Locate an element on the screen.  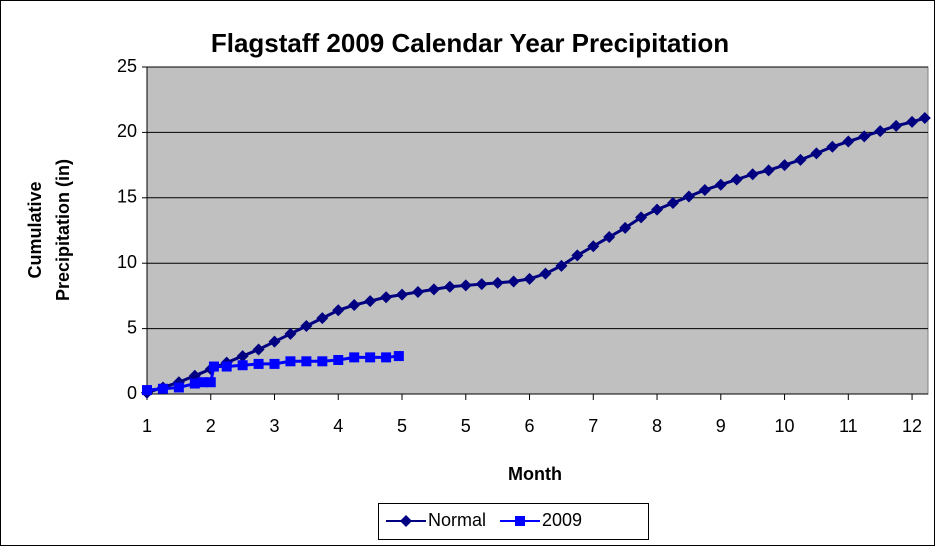
x-tick-label: 4 is located at coordinates (338, 426).